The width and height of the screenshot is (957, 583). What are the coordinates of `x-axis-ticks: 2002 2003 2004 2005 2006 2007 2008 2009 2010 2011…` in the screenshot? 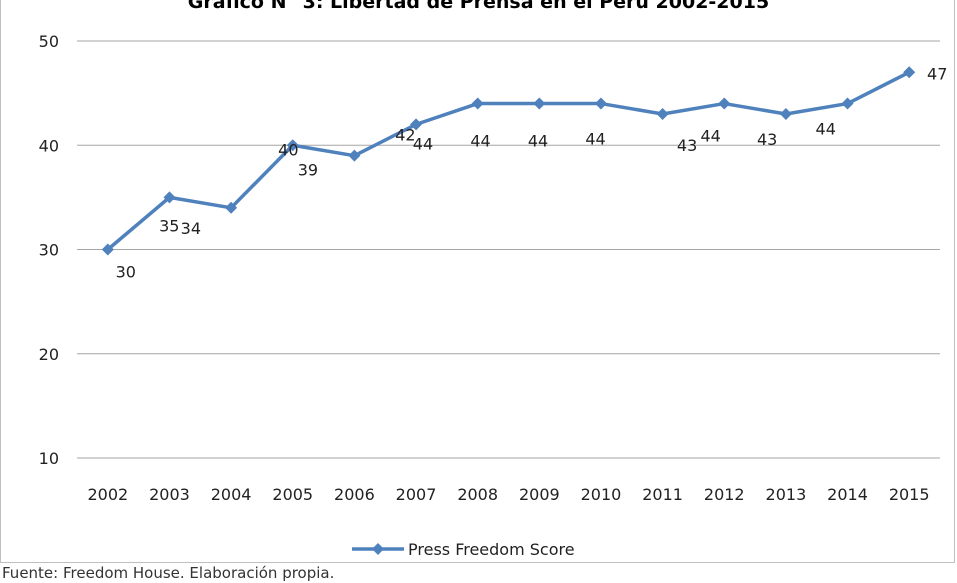 It's located at (508, 494).